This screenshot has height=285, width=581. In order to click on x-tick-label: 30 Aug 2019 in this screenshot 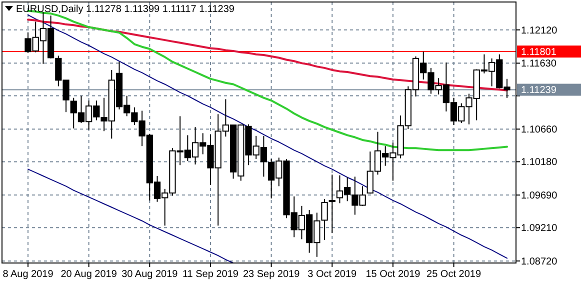, I will do `click(150, 274)`.